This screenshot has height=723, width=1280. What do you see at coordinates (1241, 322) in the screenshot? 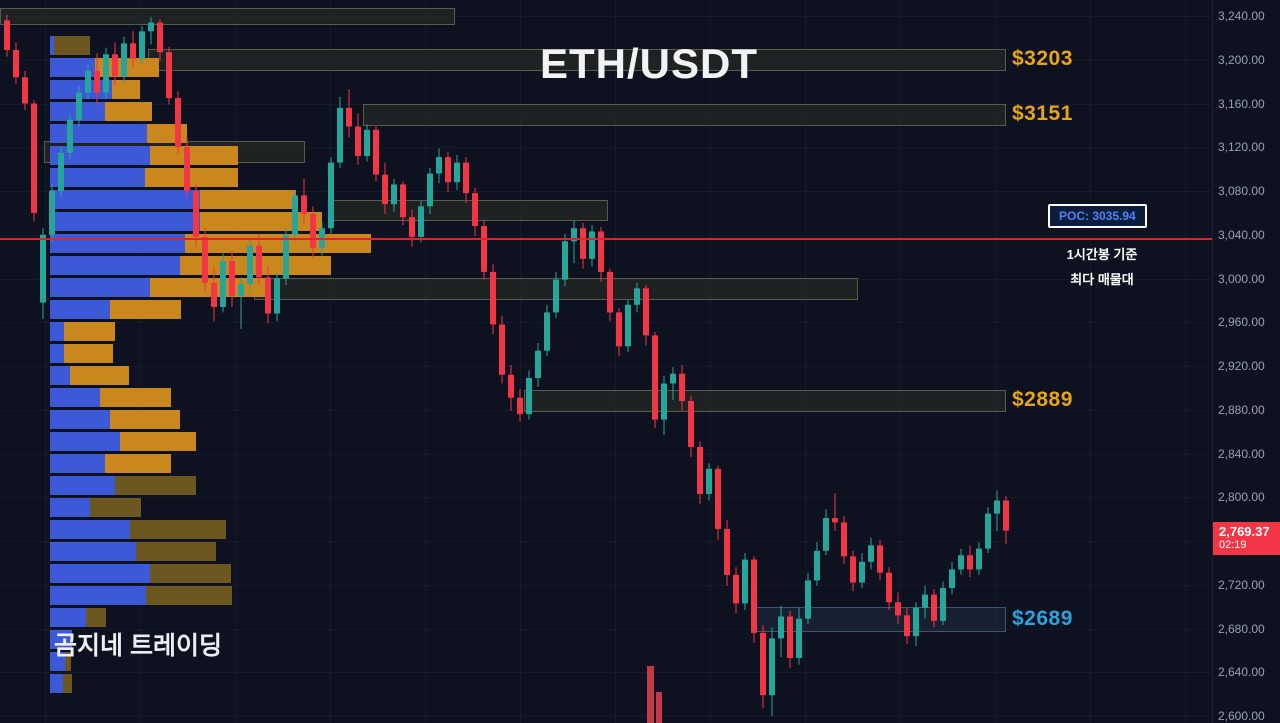
I see `price-axis-label: 2,960.00` at bounding box center [1241, 322].